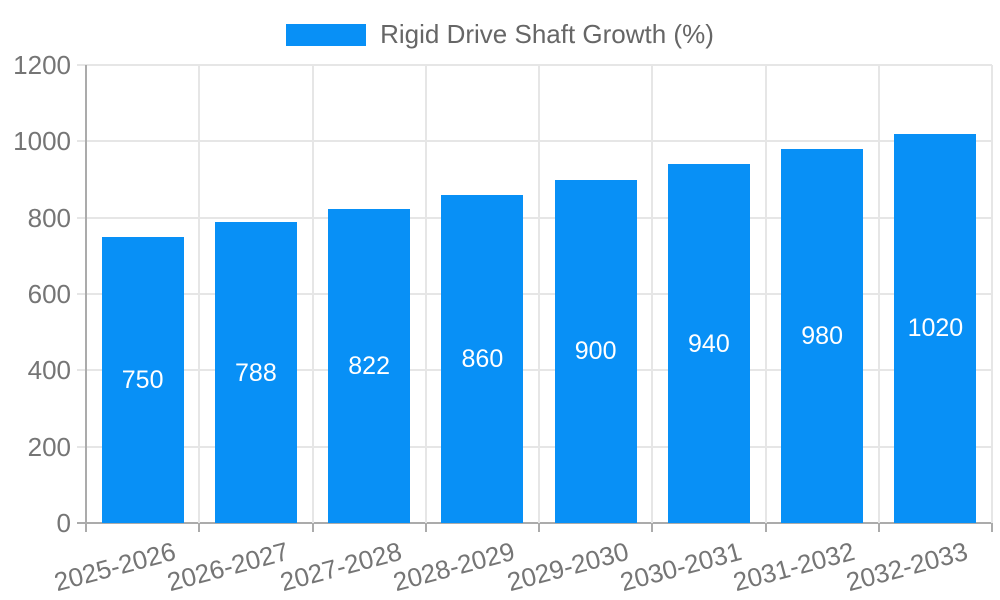 The height and width of the screenshot is (600, 1000). Describe the element at coordinates (63, 523) in the screenshot. I see `y-tick-label: 0` at that location.